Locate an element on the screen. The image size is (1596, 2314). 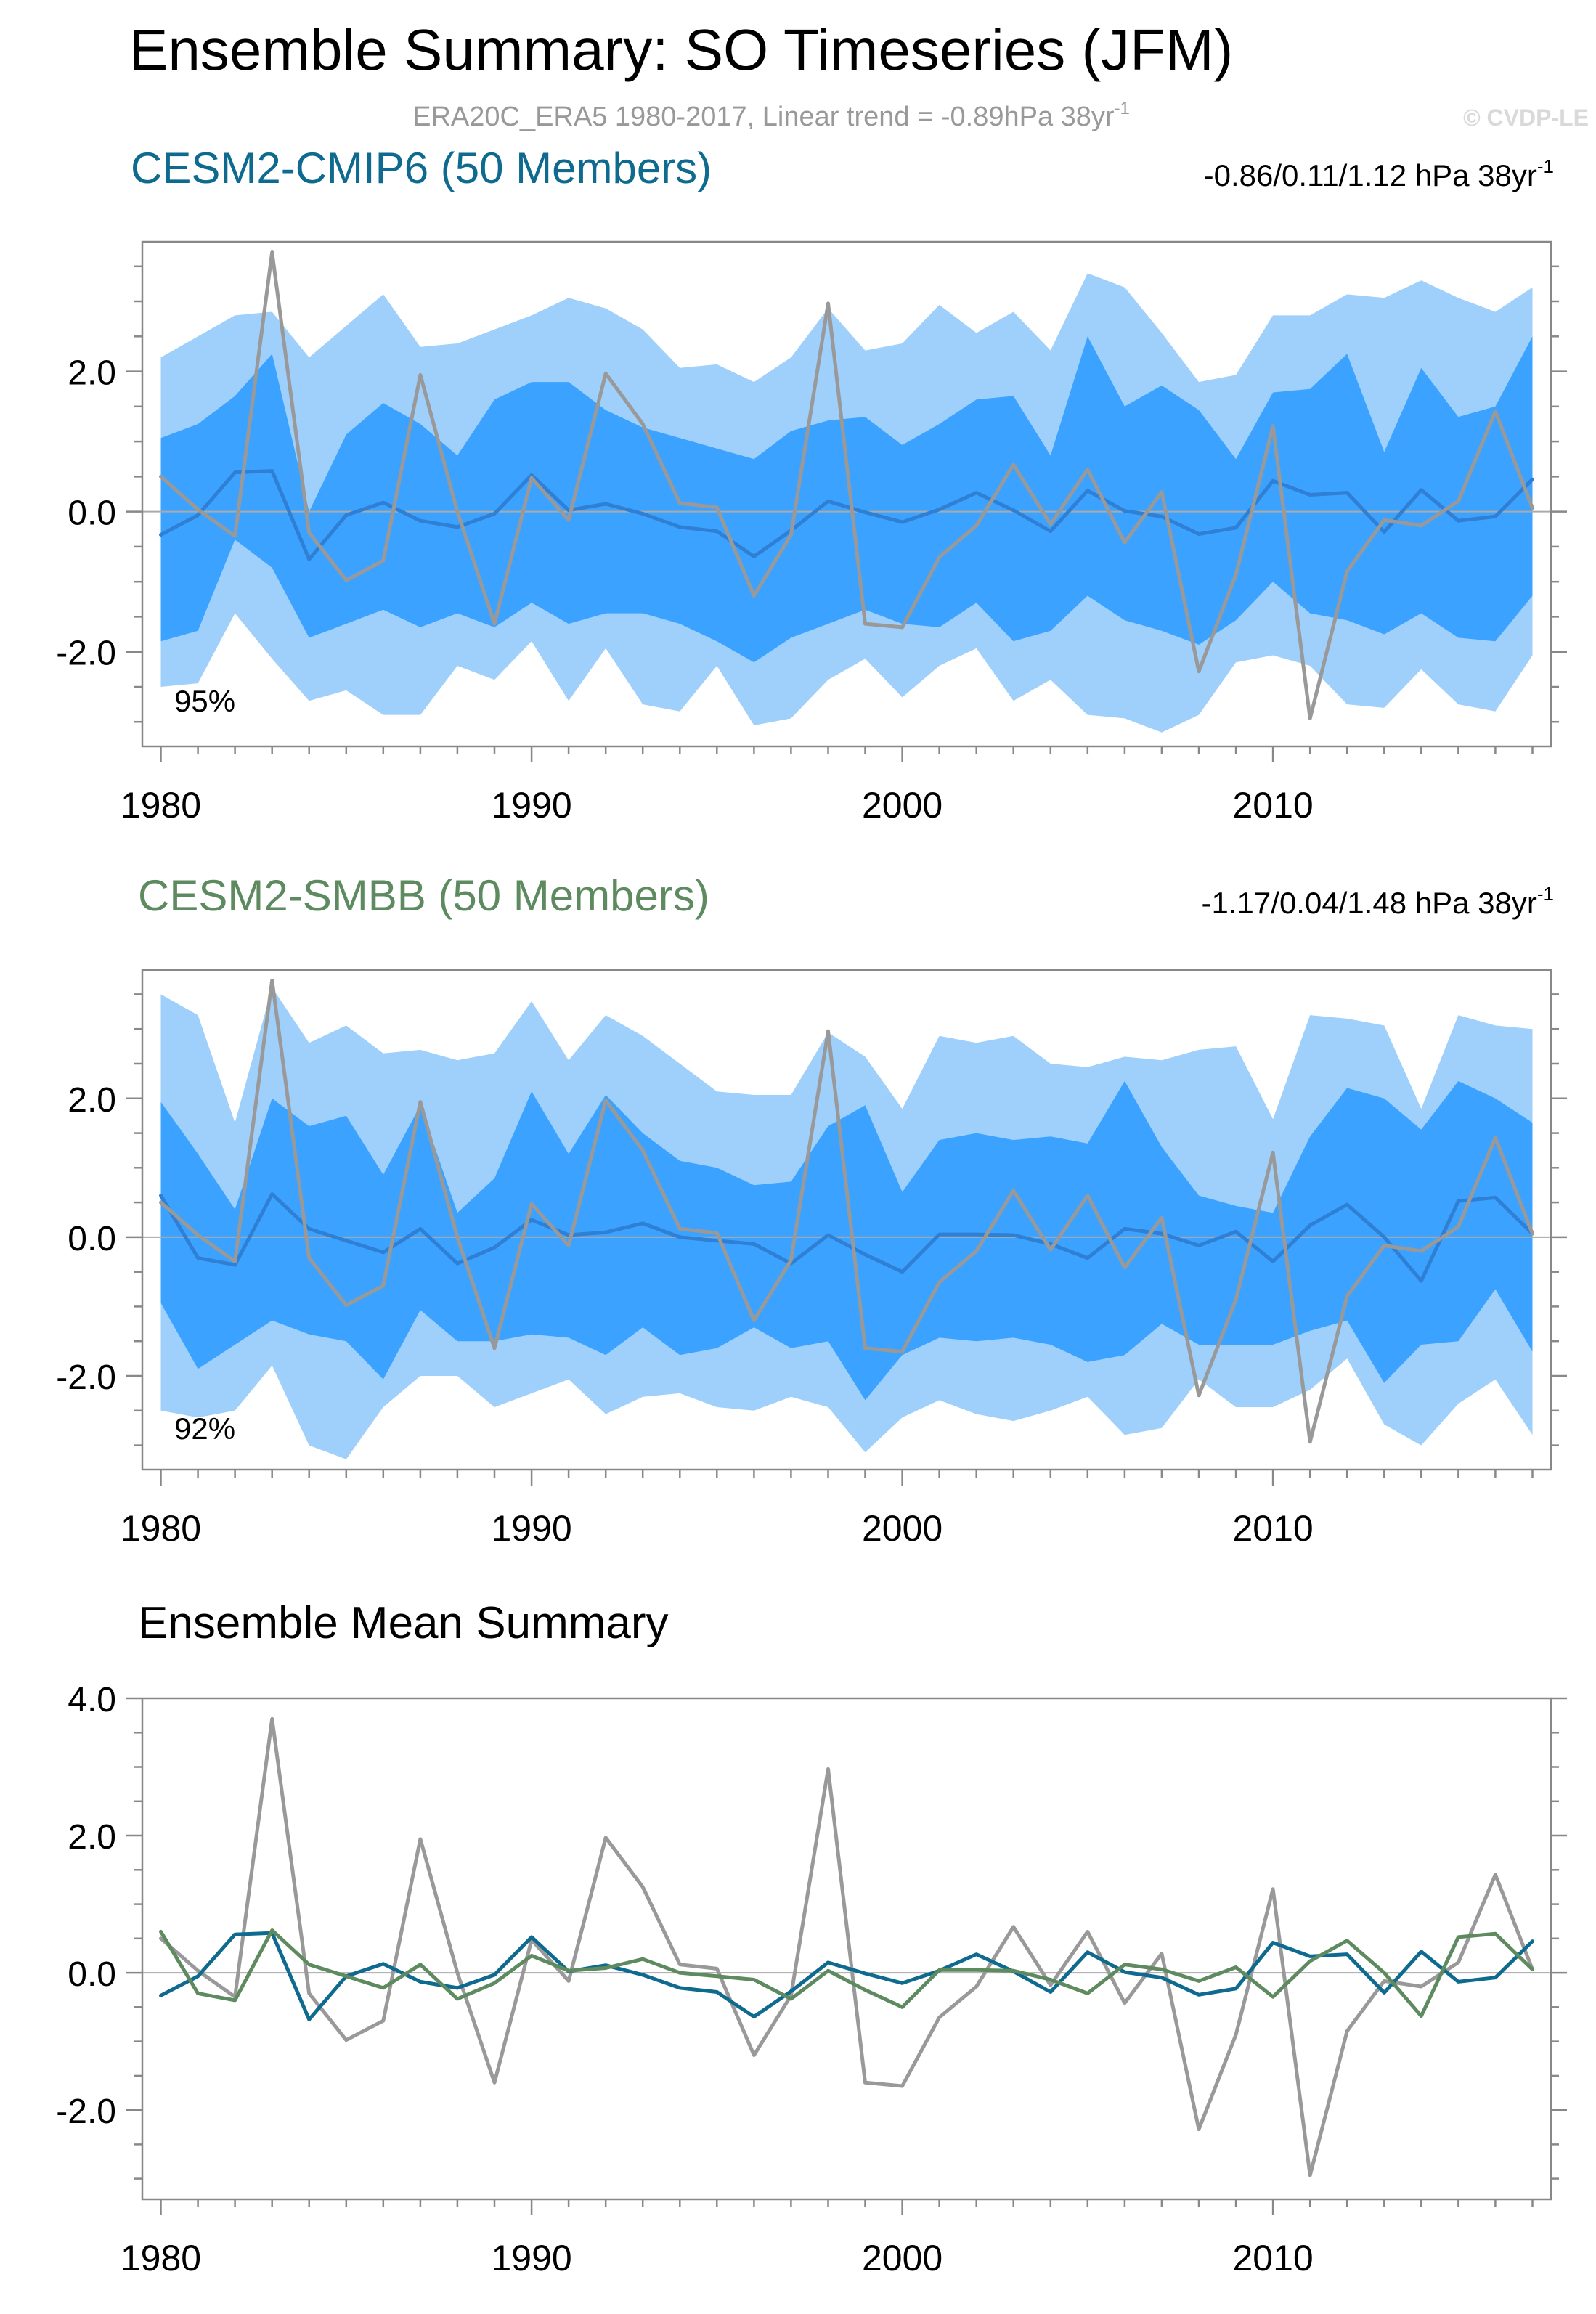
cmip6-xtick-label-1990: 1990 is located at coordinates (531, 805).